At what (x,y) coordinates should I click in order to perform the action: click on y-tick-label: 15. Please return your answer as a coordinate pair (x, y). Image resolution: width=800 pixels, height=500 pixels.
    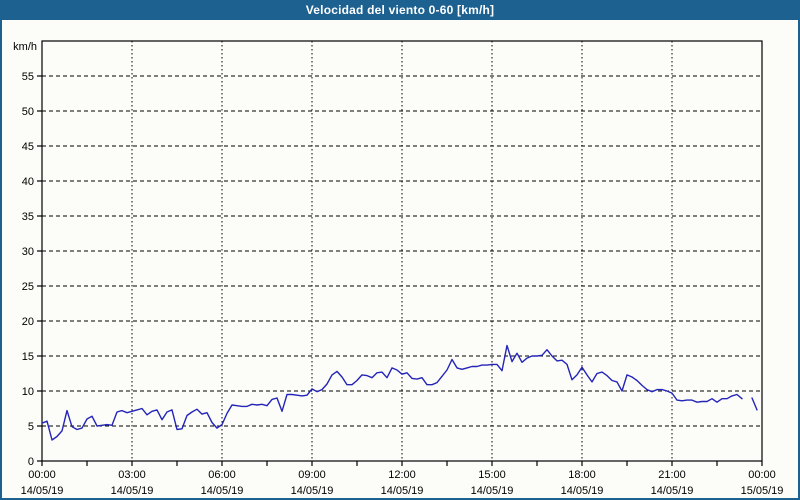
    Looking at the image, I should click on (28, 357).